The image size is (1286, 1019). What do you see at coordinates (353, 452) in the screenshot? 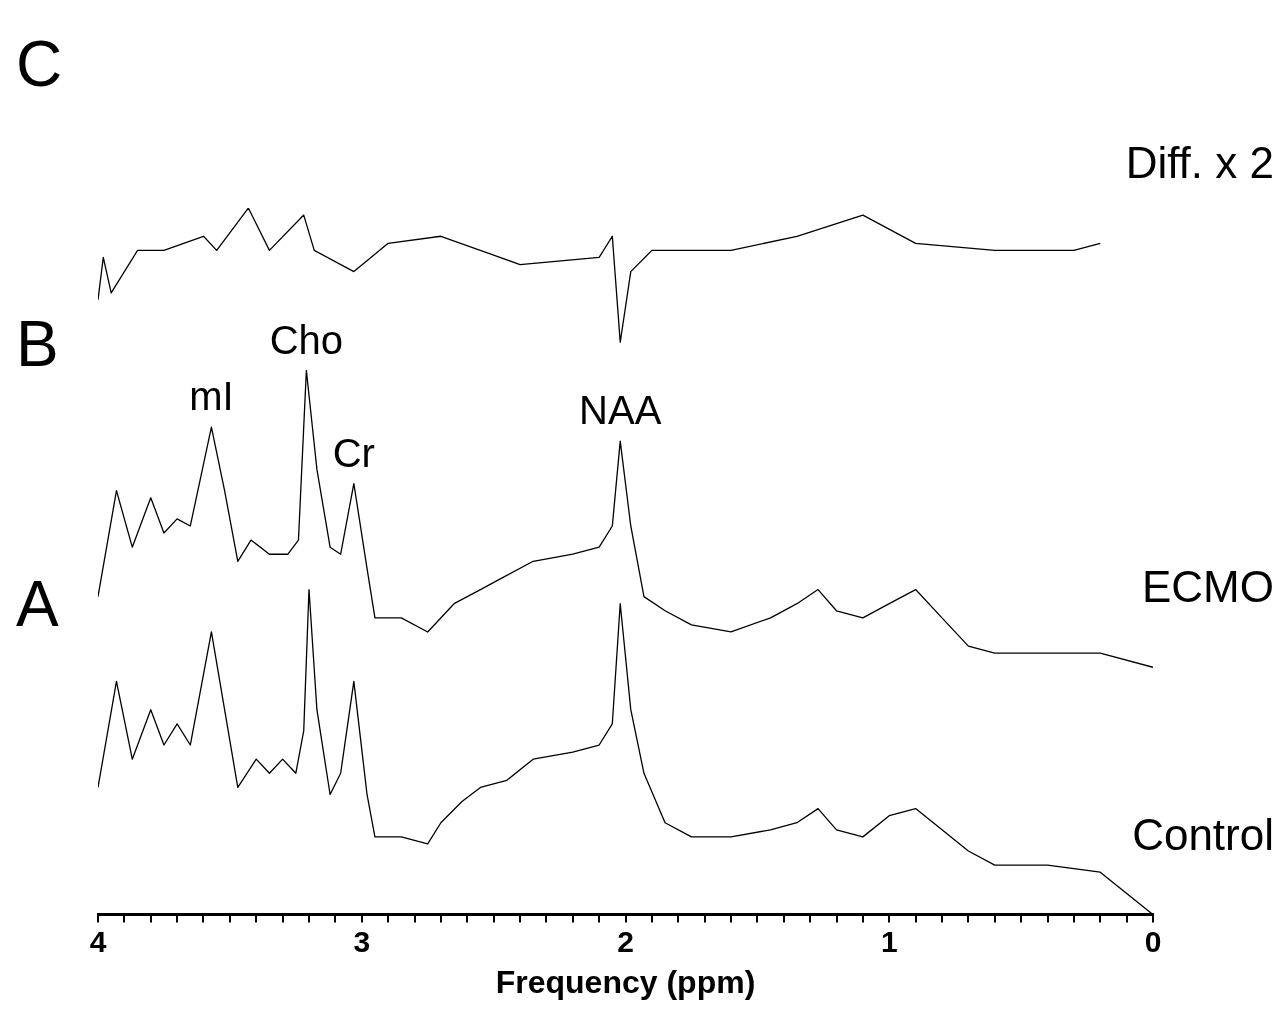
I see `annotation: Cr` at bounding box center [353, 452].